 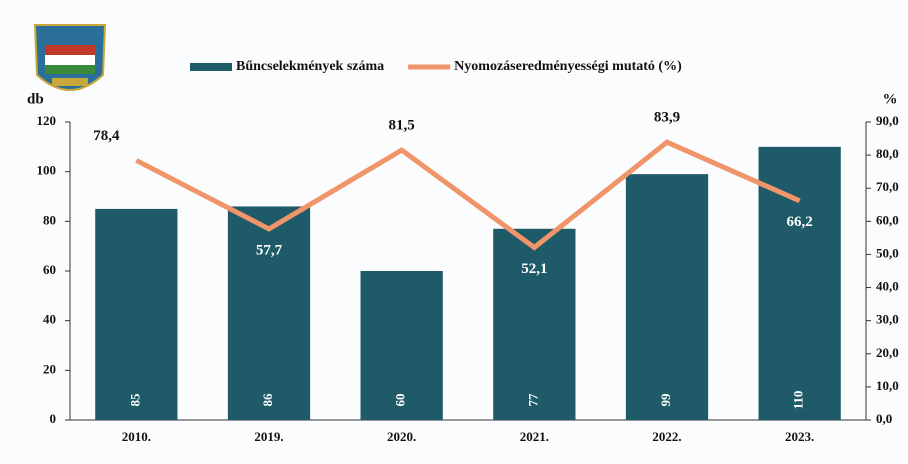 I want to click on line-value-label: 57,7, so click(x=269, y=250).